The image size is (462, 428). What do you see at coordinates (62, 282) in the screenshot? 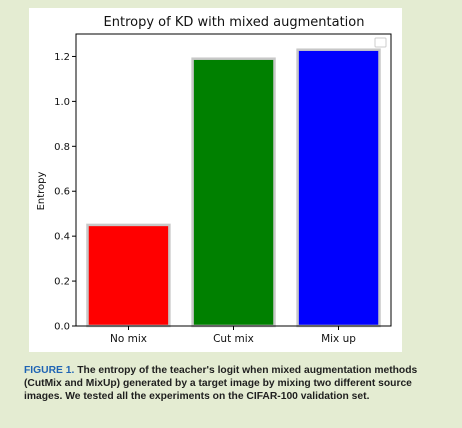
I see `y-tick-label: 0.2` at bounding box center [62, 282].